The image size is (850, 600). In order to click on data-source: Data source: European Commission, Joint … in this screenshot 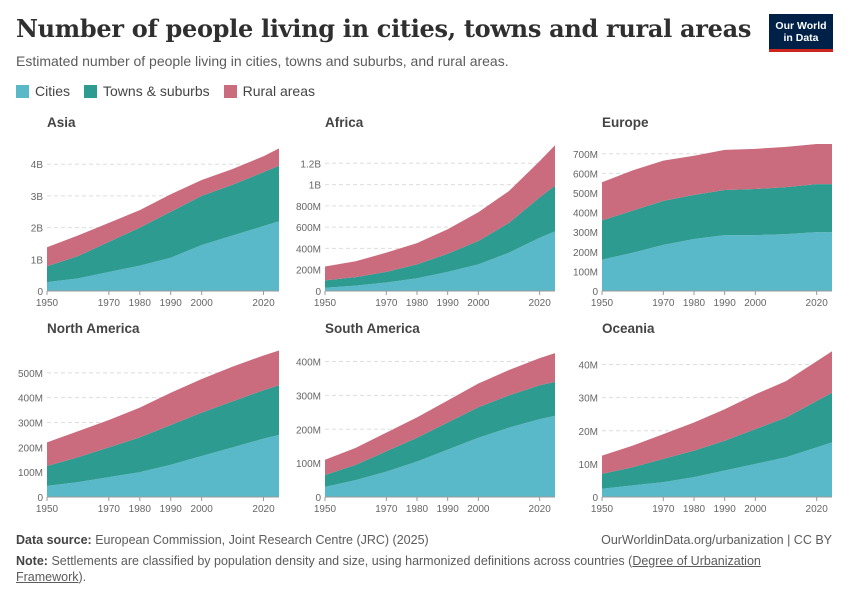, I will do `click(222, 540)`.